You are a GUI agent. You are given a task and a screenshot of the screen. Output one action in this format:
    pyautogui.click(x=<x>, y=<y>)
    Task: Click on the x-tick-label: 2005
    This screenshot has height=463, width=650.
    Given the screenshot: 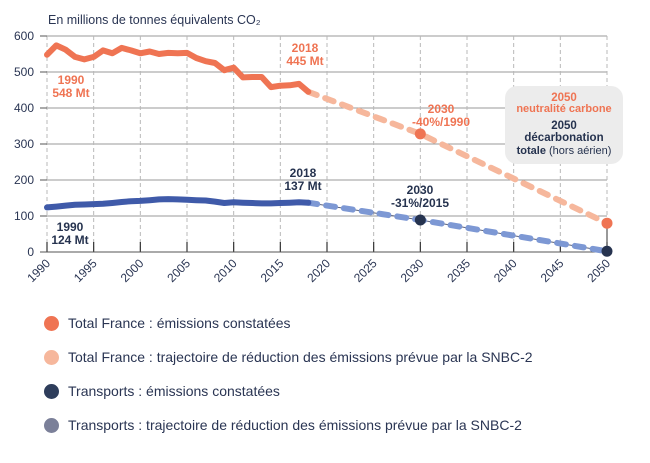 What is the action you would take?
    pyautogui.click(x=178, y=270)
    